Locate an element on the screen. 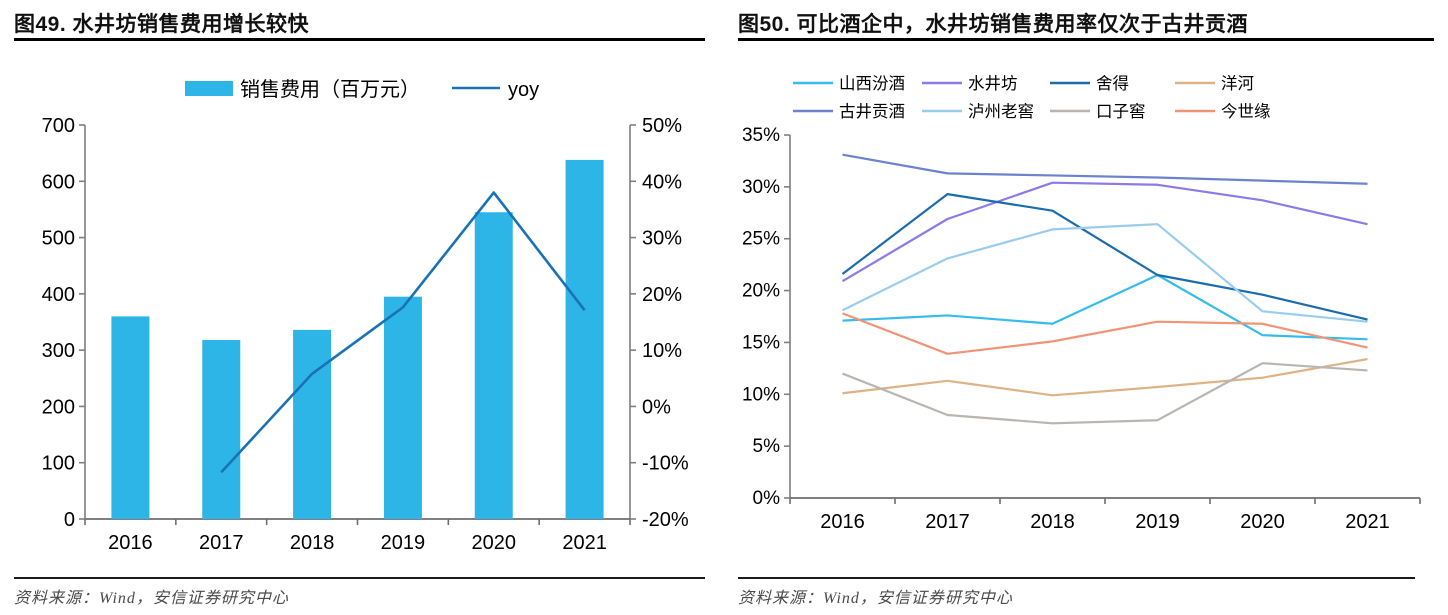 Image resolution: width=1448 pixels, height=615 pixels. legend-item-7: 今世缘 is located at coordinates (1246, 111).